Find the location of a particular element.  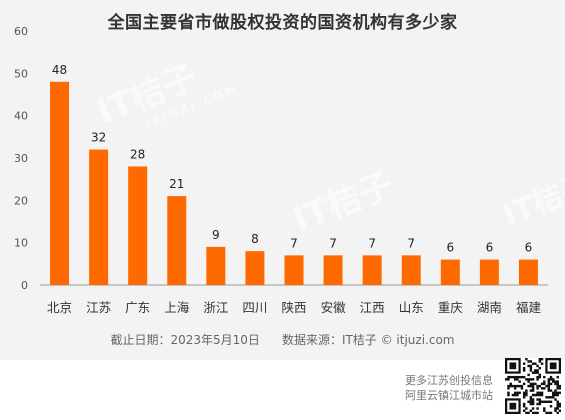

x-tick-label: 江西 is located at coordinates (372, 307).